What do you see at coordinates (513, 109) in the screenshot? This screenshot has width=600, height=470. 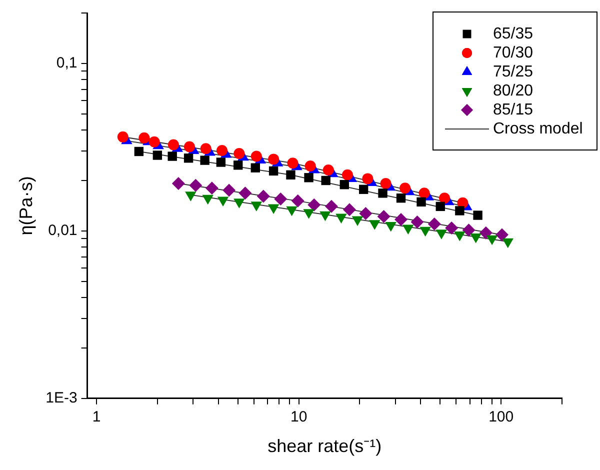 I see `legend-label: 85/15` at bounding box center [513, 109].